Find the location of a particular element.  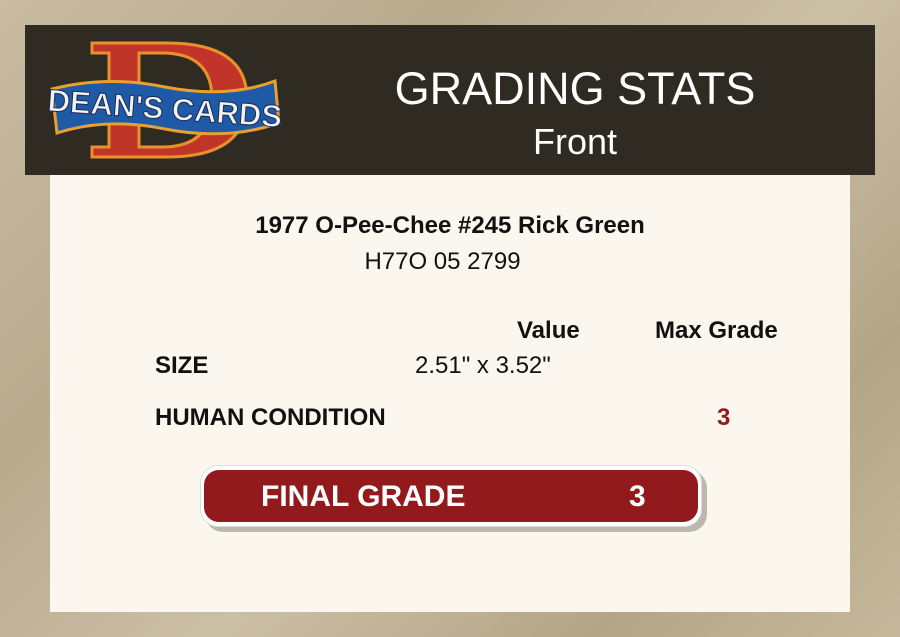

cert-number: H77O 05 2799 is located at coordinates (442, 261).